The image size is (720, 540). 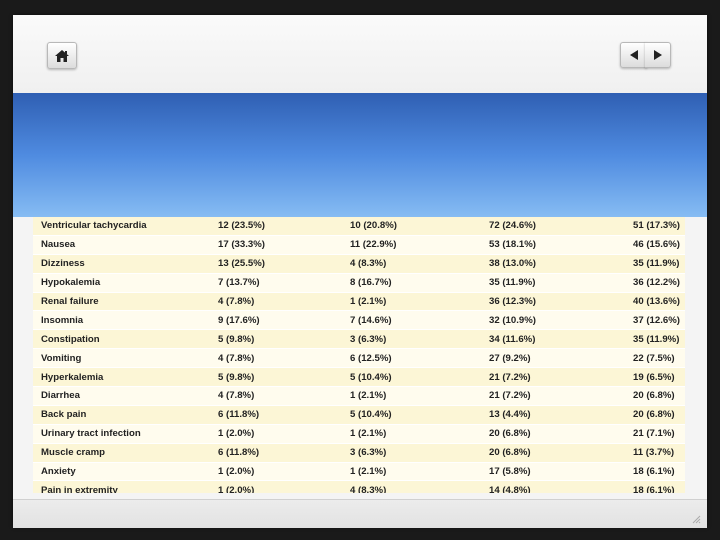 I want to click on value-cell: 27 (9.2%), so click(x=553, y=358).